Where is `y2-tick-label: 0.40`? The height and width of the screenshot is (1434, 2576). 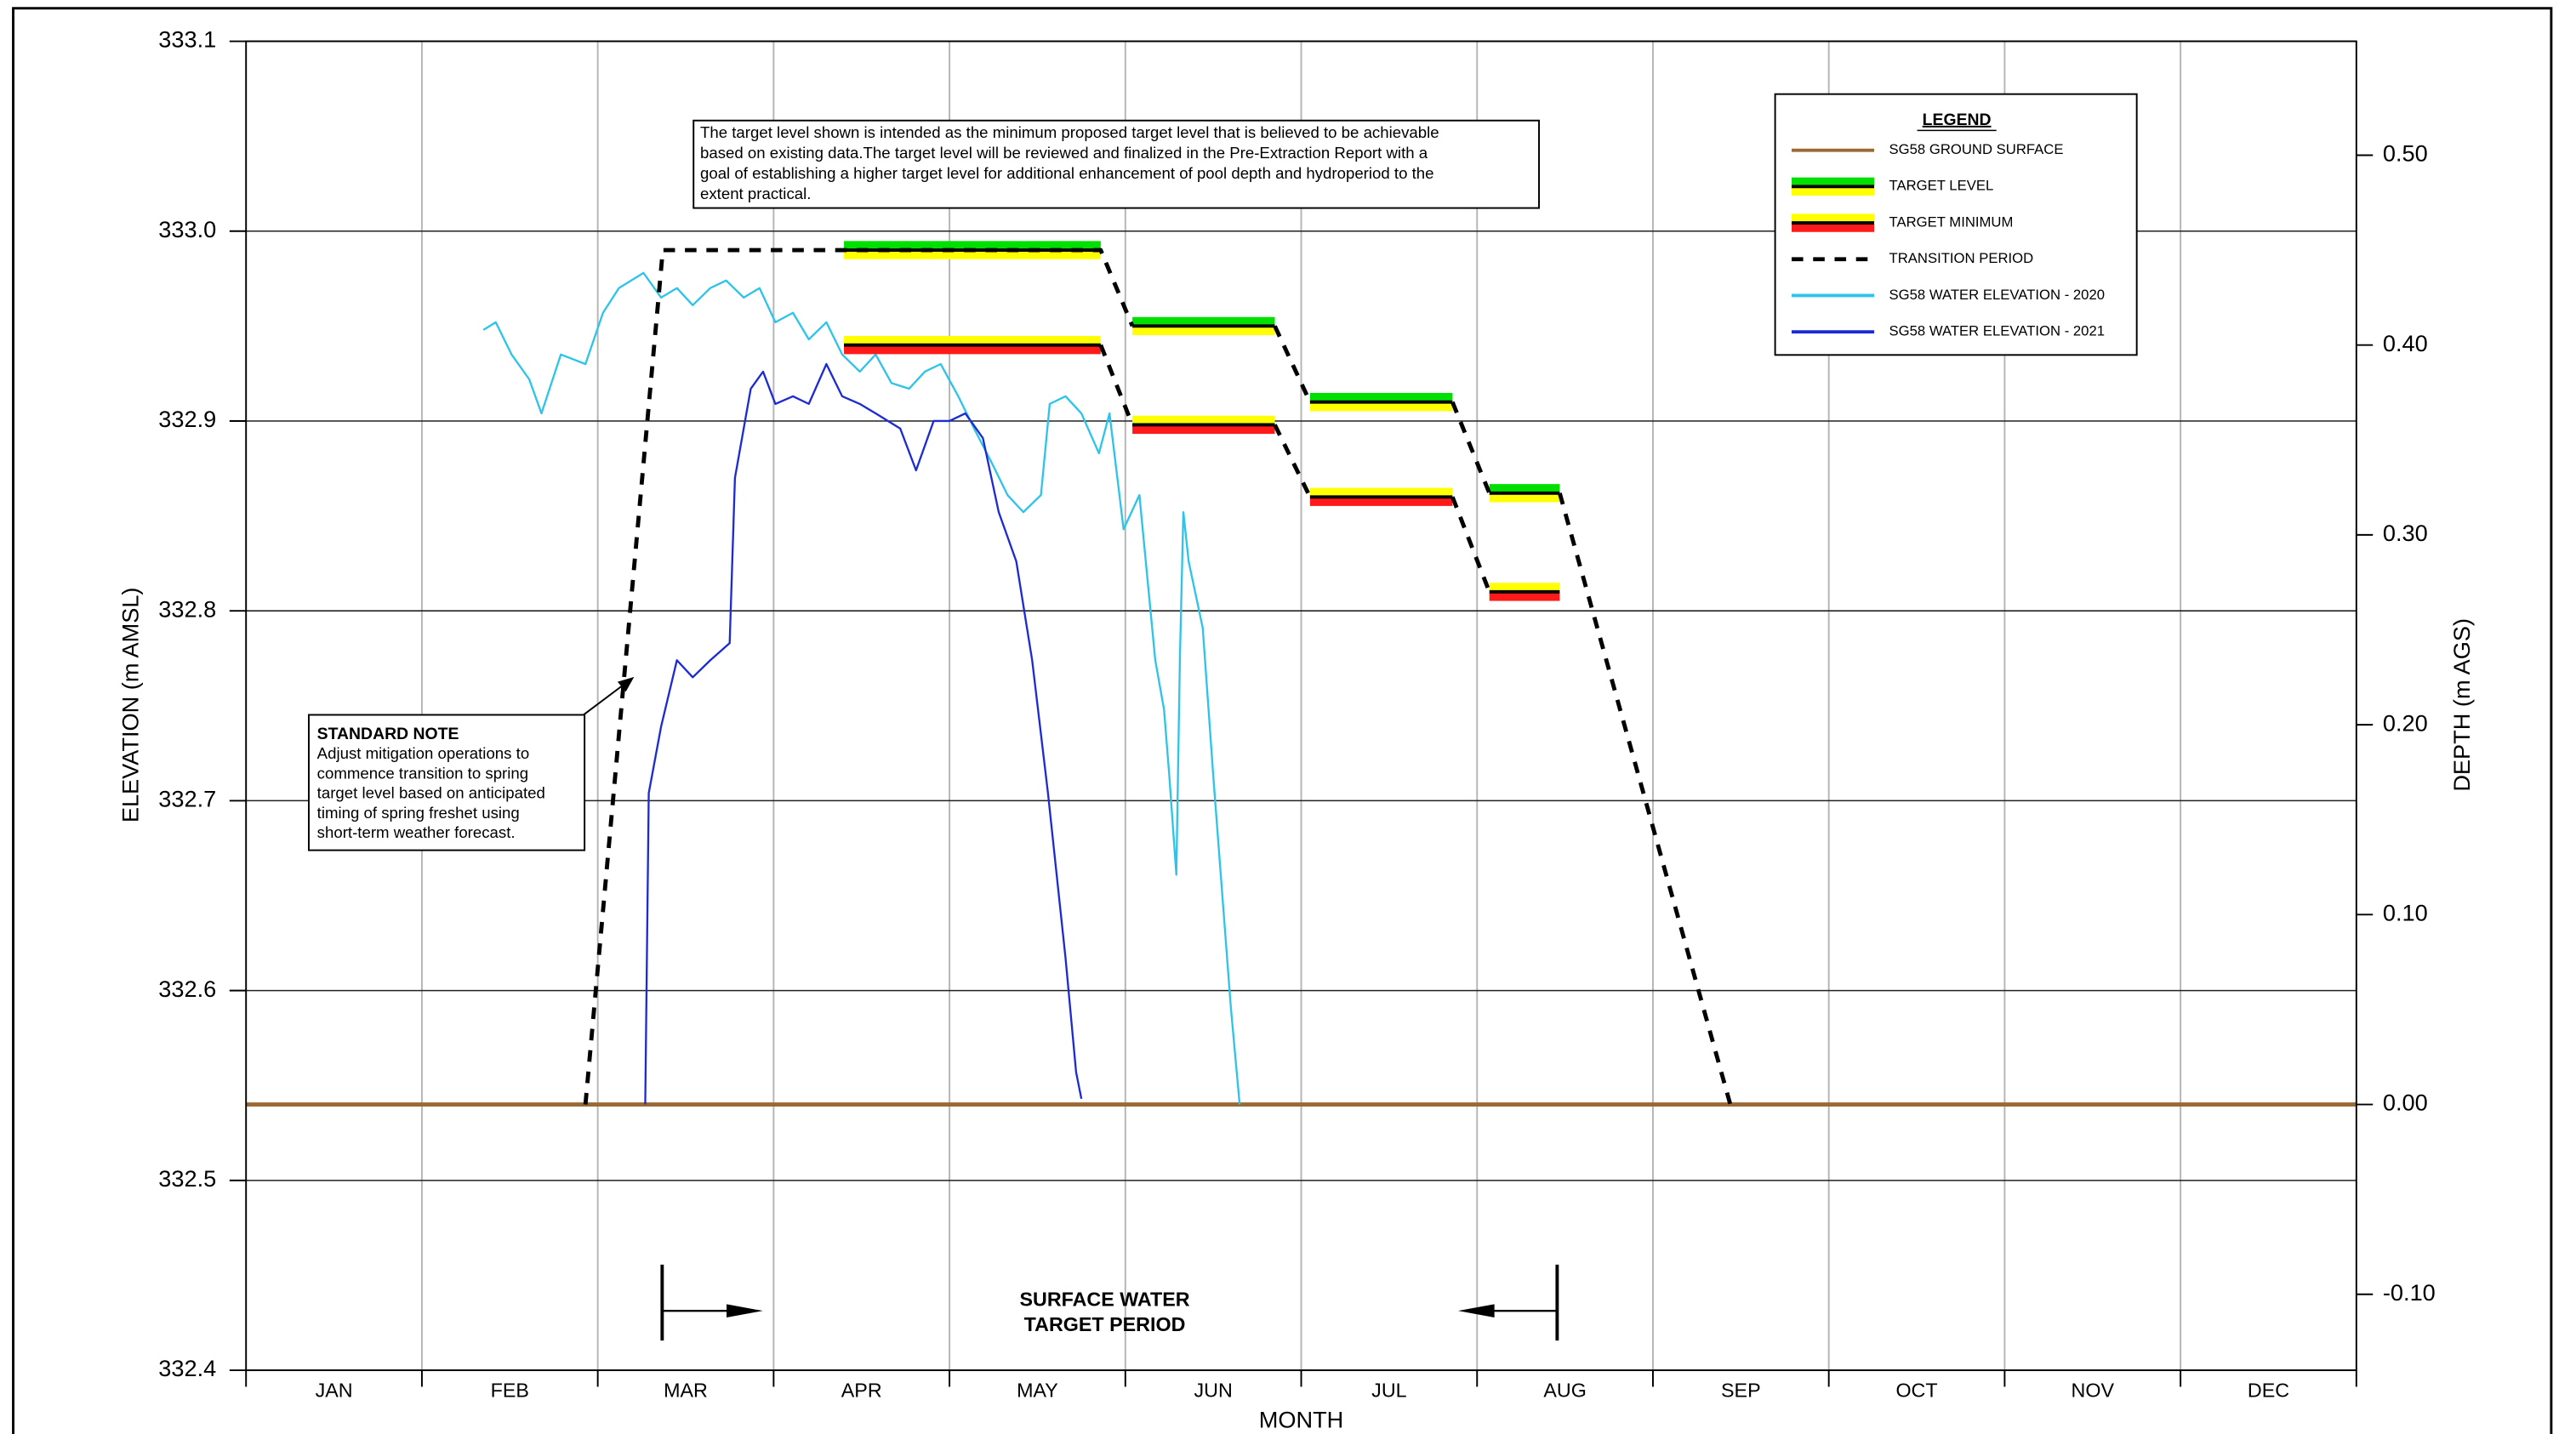
y2-tick-label: 0.40 is located at coordinates (2406, 343).